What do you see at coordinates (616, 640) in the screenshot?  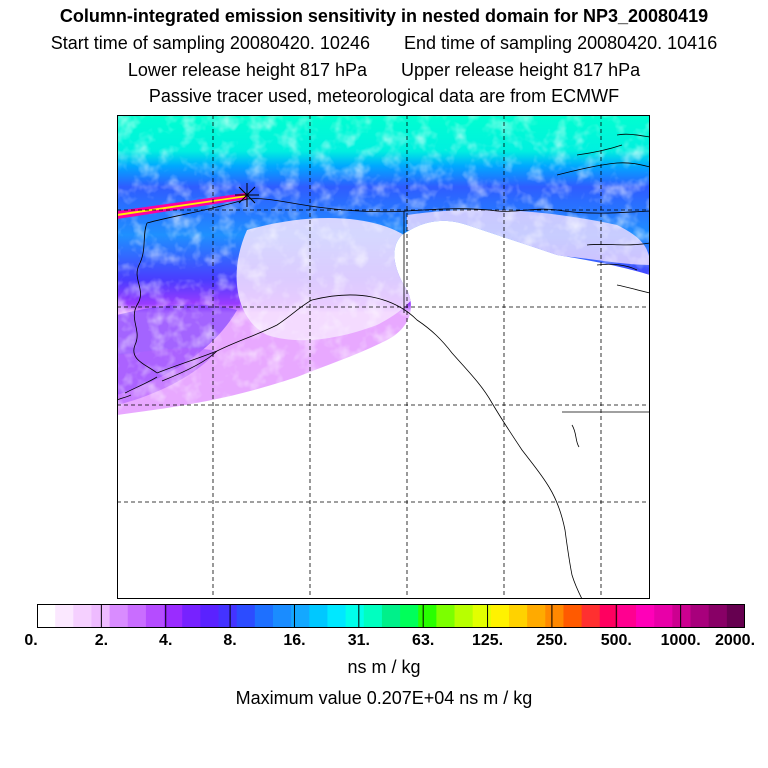 I see `colorbar-tick-label: 500.` at bounding box center [616, 640].